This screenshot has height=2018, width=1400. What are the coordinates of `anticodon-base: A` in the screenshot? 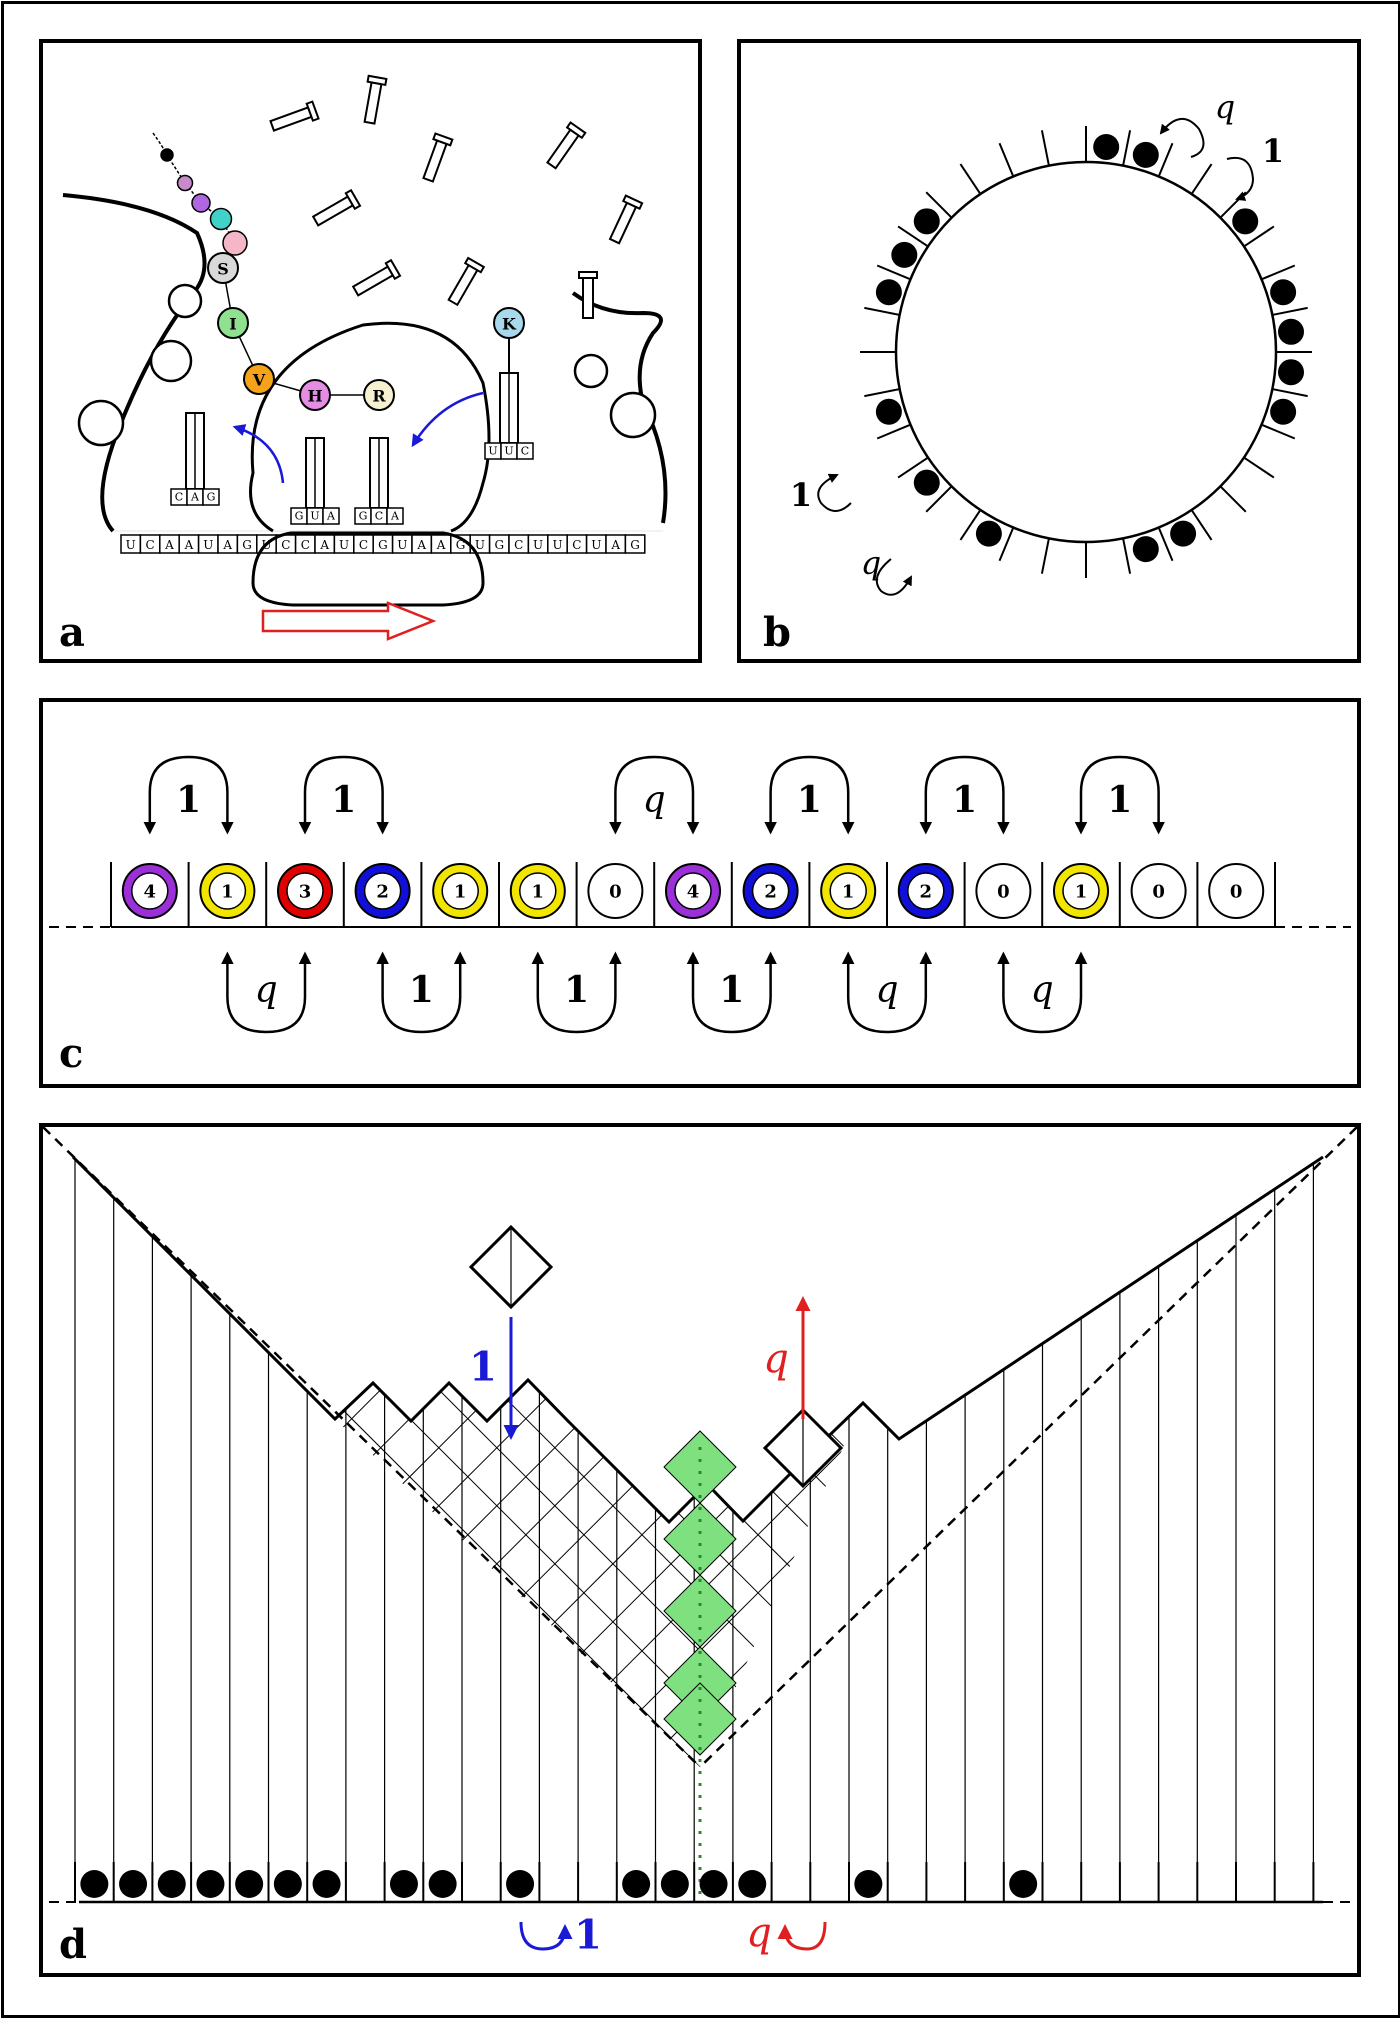 It's located at (195, 497).